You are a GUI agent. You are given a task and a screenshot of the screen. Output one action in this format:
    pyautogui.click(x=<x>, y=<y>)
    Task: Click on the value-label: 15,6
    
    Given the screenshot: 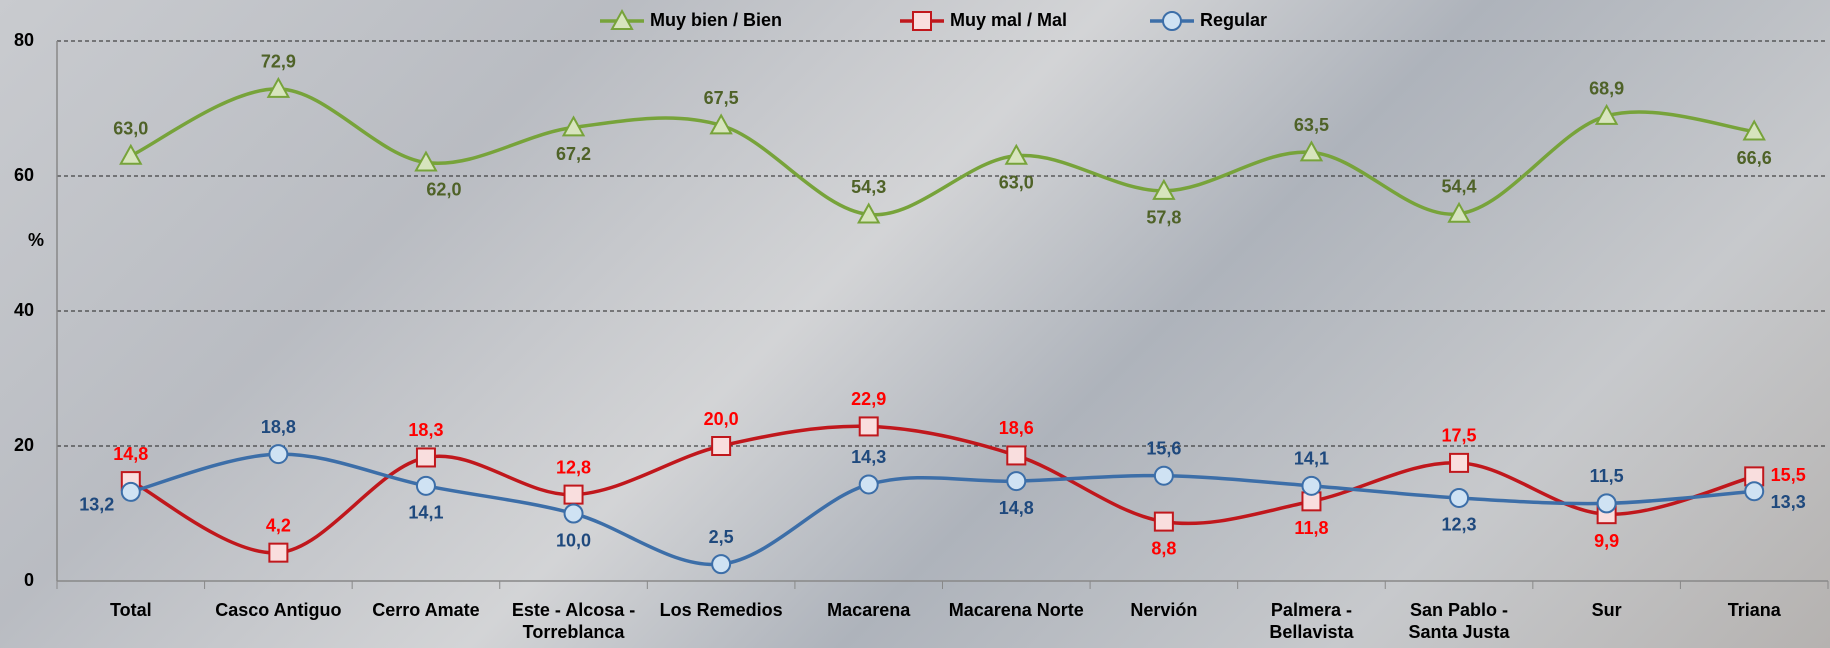 What is the action you would take?
    pyautogui.click(x=1163, y=448)
    